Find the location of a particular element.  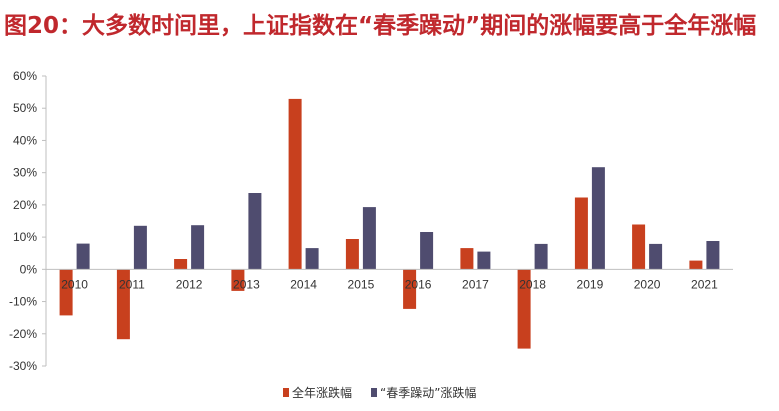

y-tick-label: -30% is located at coordinates (23, 366).